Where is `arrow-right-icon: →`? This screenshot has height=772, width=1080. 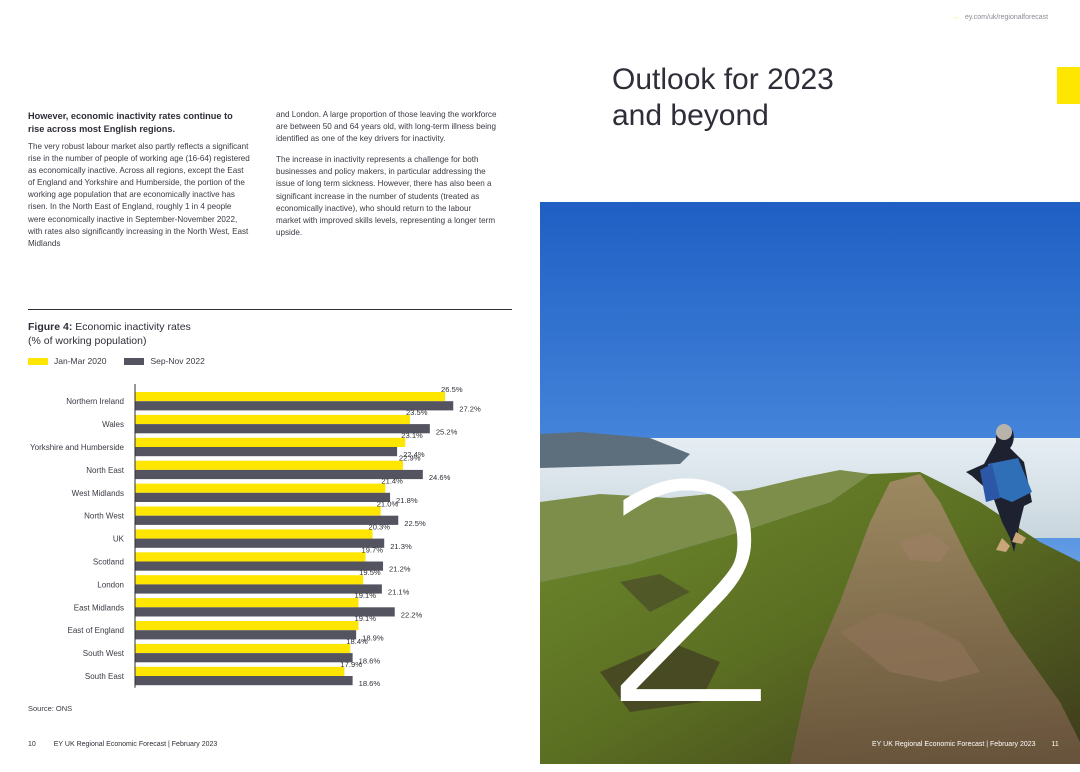 arrow-right-icon: → is located at coordinates (955, 17).